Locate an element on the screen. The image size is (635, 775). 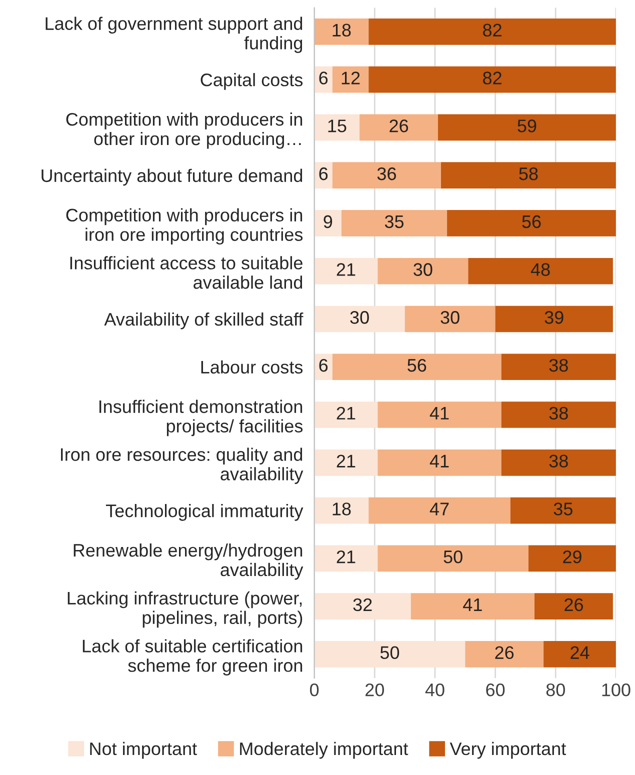
y-tick-label: Insufficient demonstration projects/ facilities is located at coordinates (201, 418).